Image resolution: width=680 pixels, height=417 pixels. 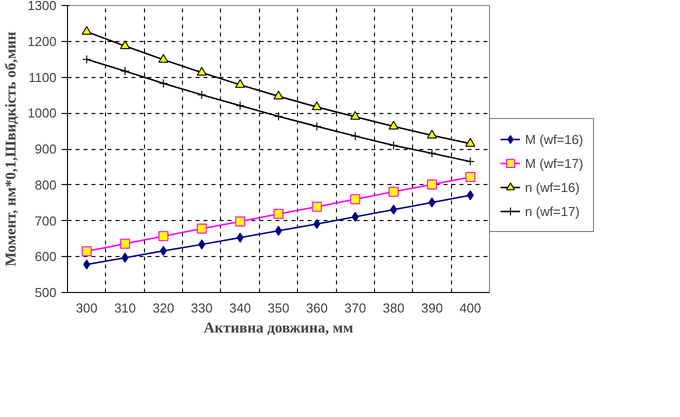 What do you see at coordinates (317, 308) in the screenshot?
I see `x-tick-label: 360` at bounding box center [317, 308].